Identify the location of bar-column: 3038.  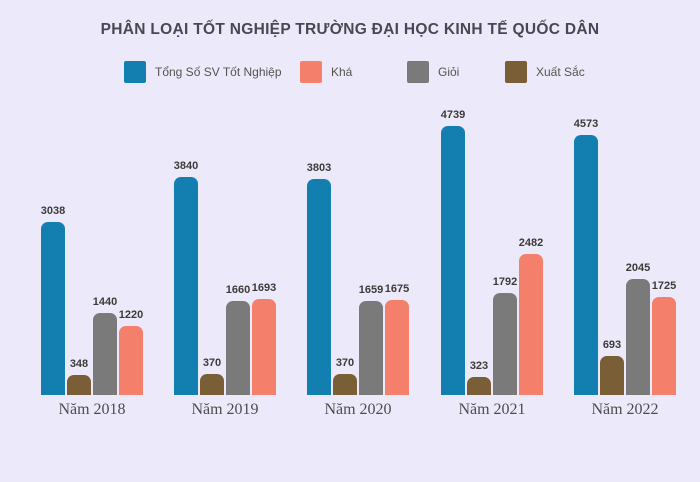
(53, 300).